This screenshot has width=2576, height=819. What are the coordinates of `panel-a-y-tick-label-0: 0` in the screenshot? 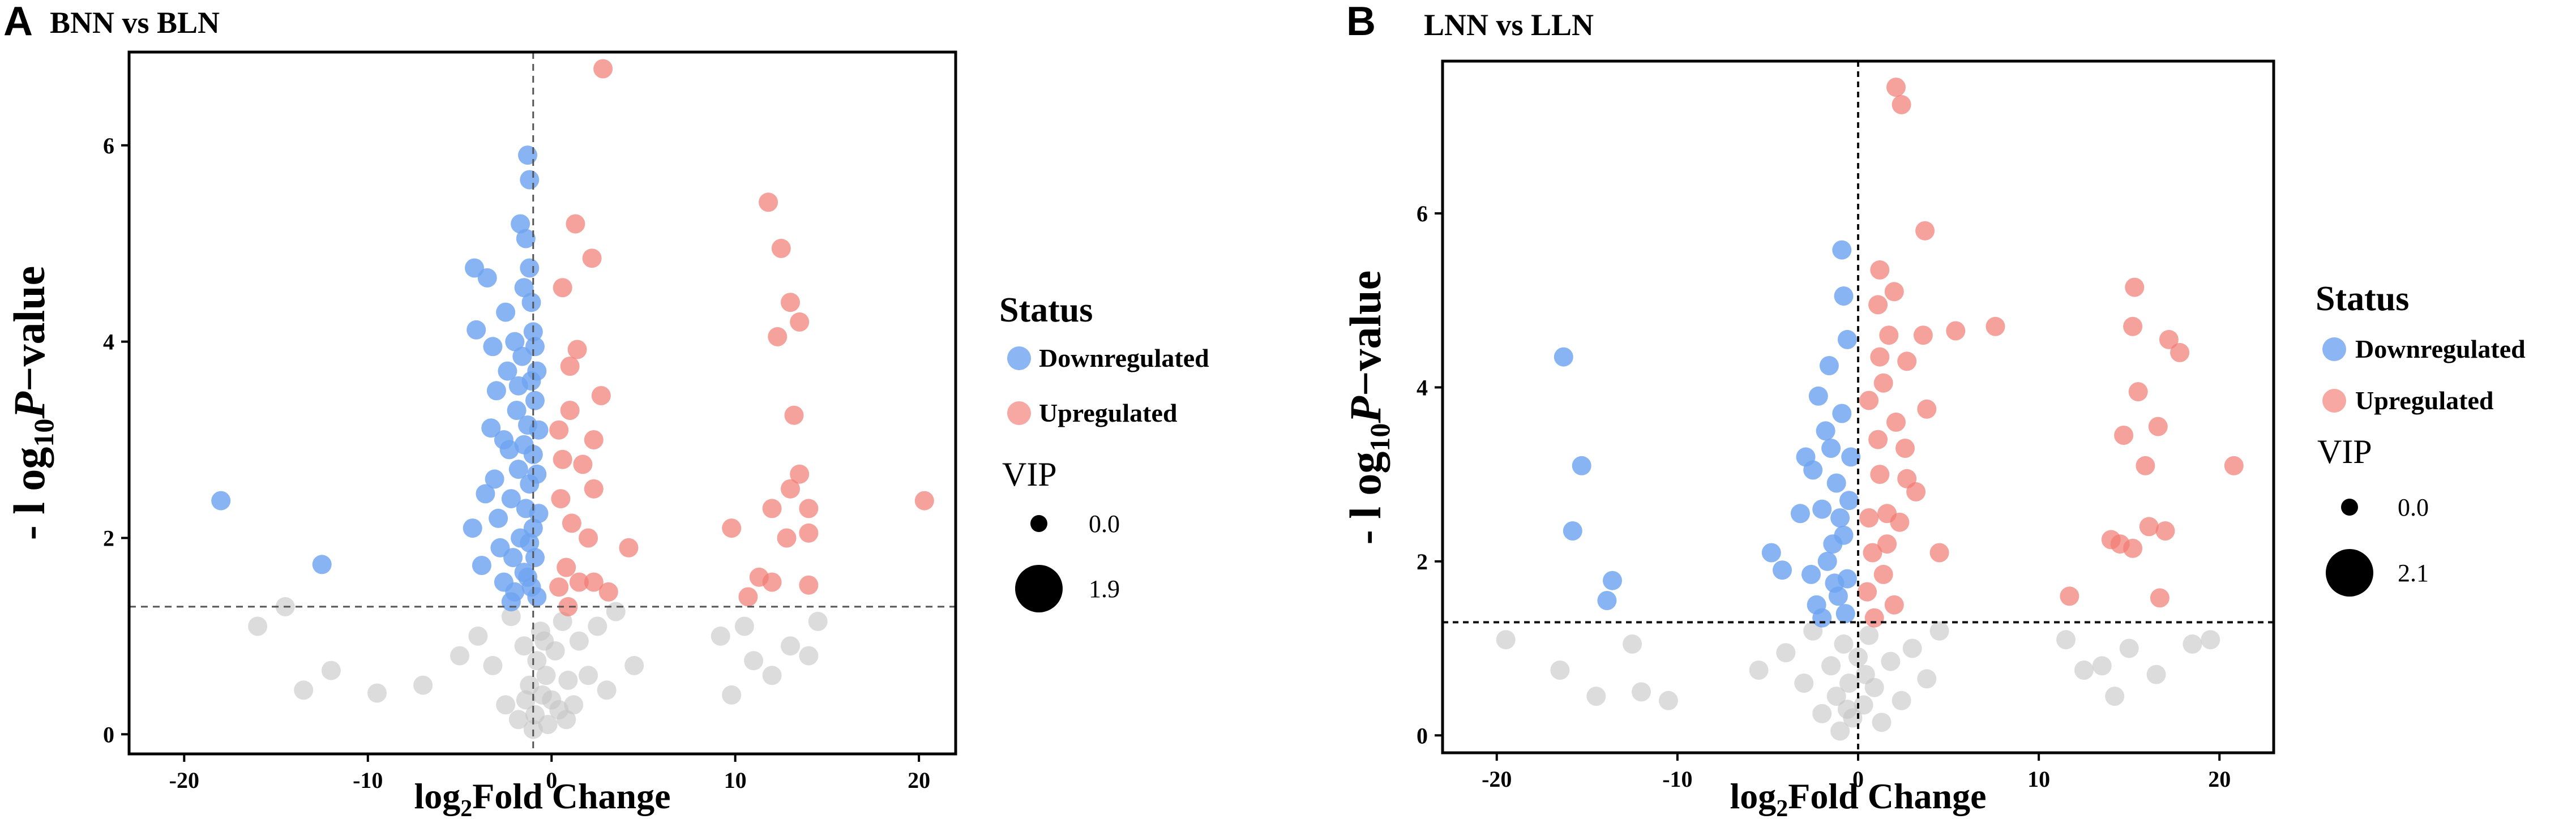 It's located at (108, 734).